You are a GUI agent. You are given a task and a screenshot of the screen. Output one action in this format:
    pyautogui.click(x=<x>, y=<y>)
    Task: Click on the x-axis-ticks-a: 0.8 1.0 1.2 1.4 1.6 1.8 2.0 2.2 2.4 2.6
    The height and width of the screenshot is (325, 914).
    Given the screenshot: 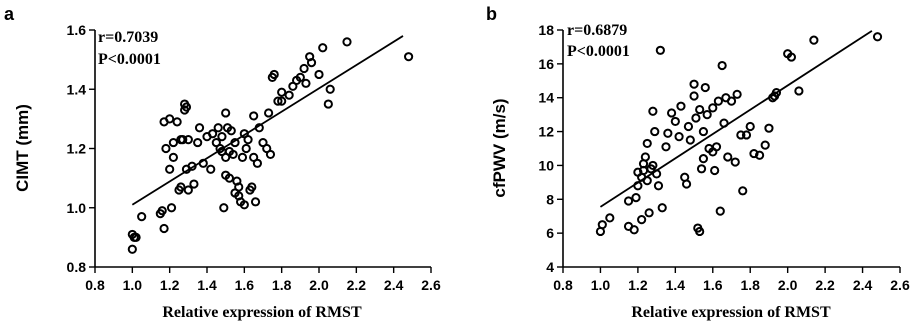 What is the action you would take?
    pyautogui.click(x=263, y=280)
    